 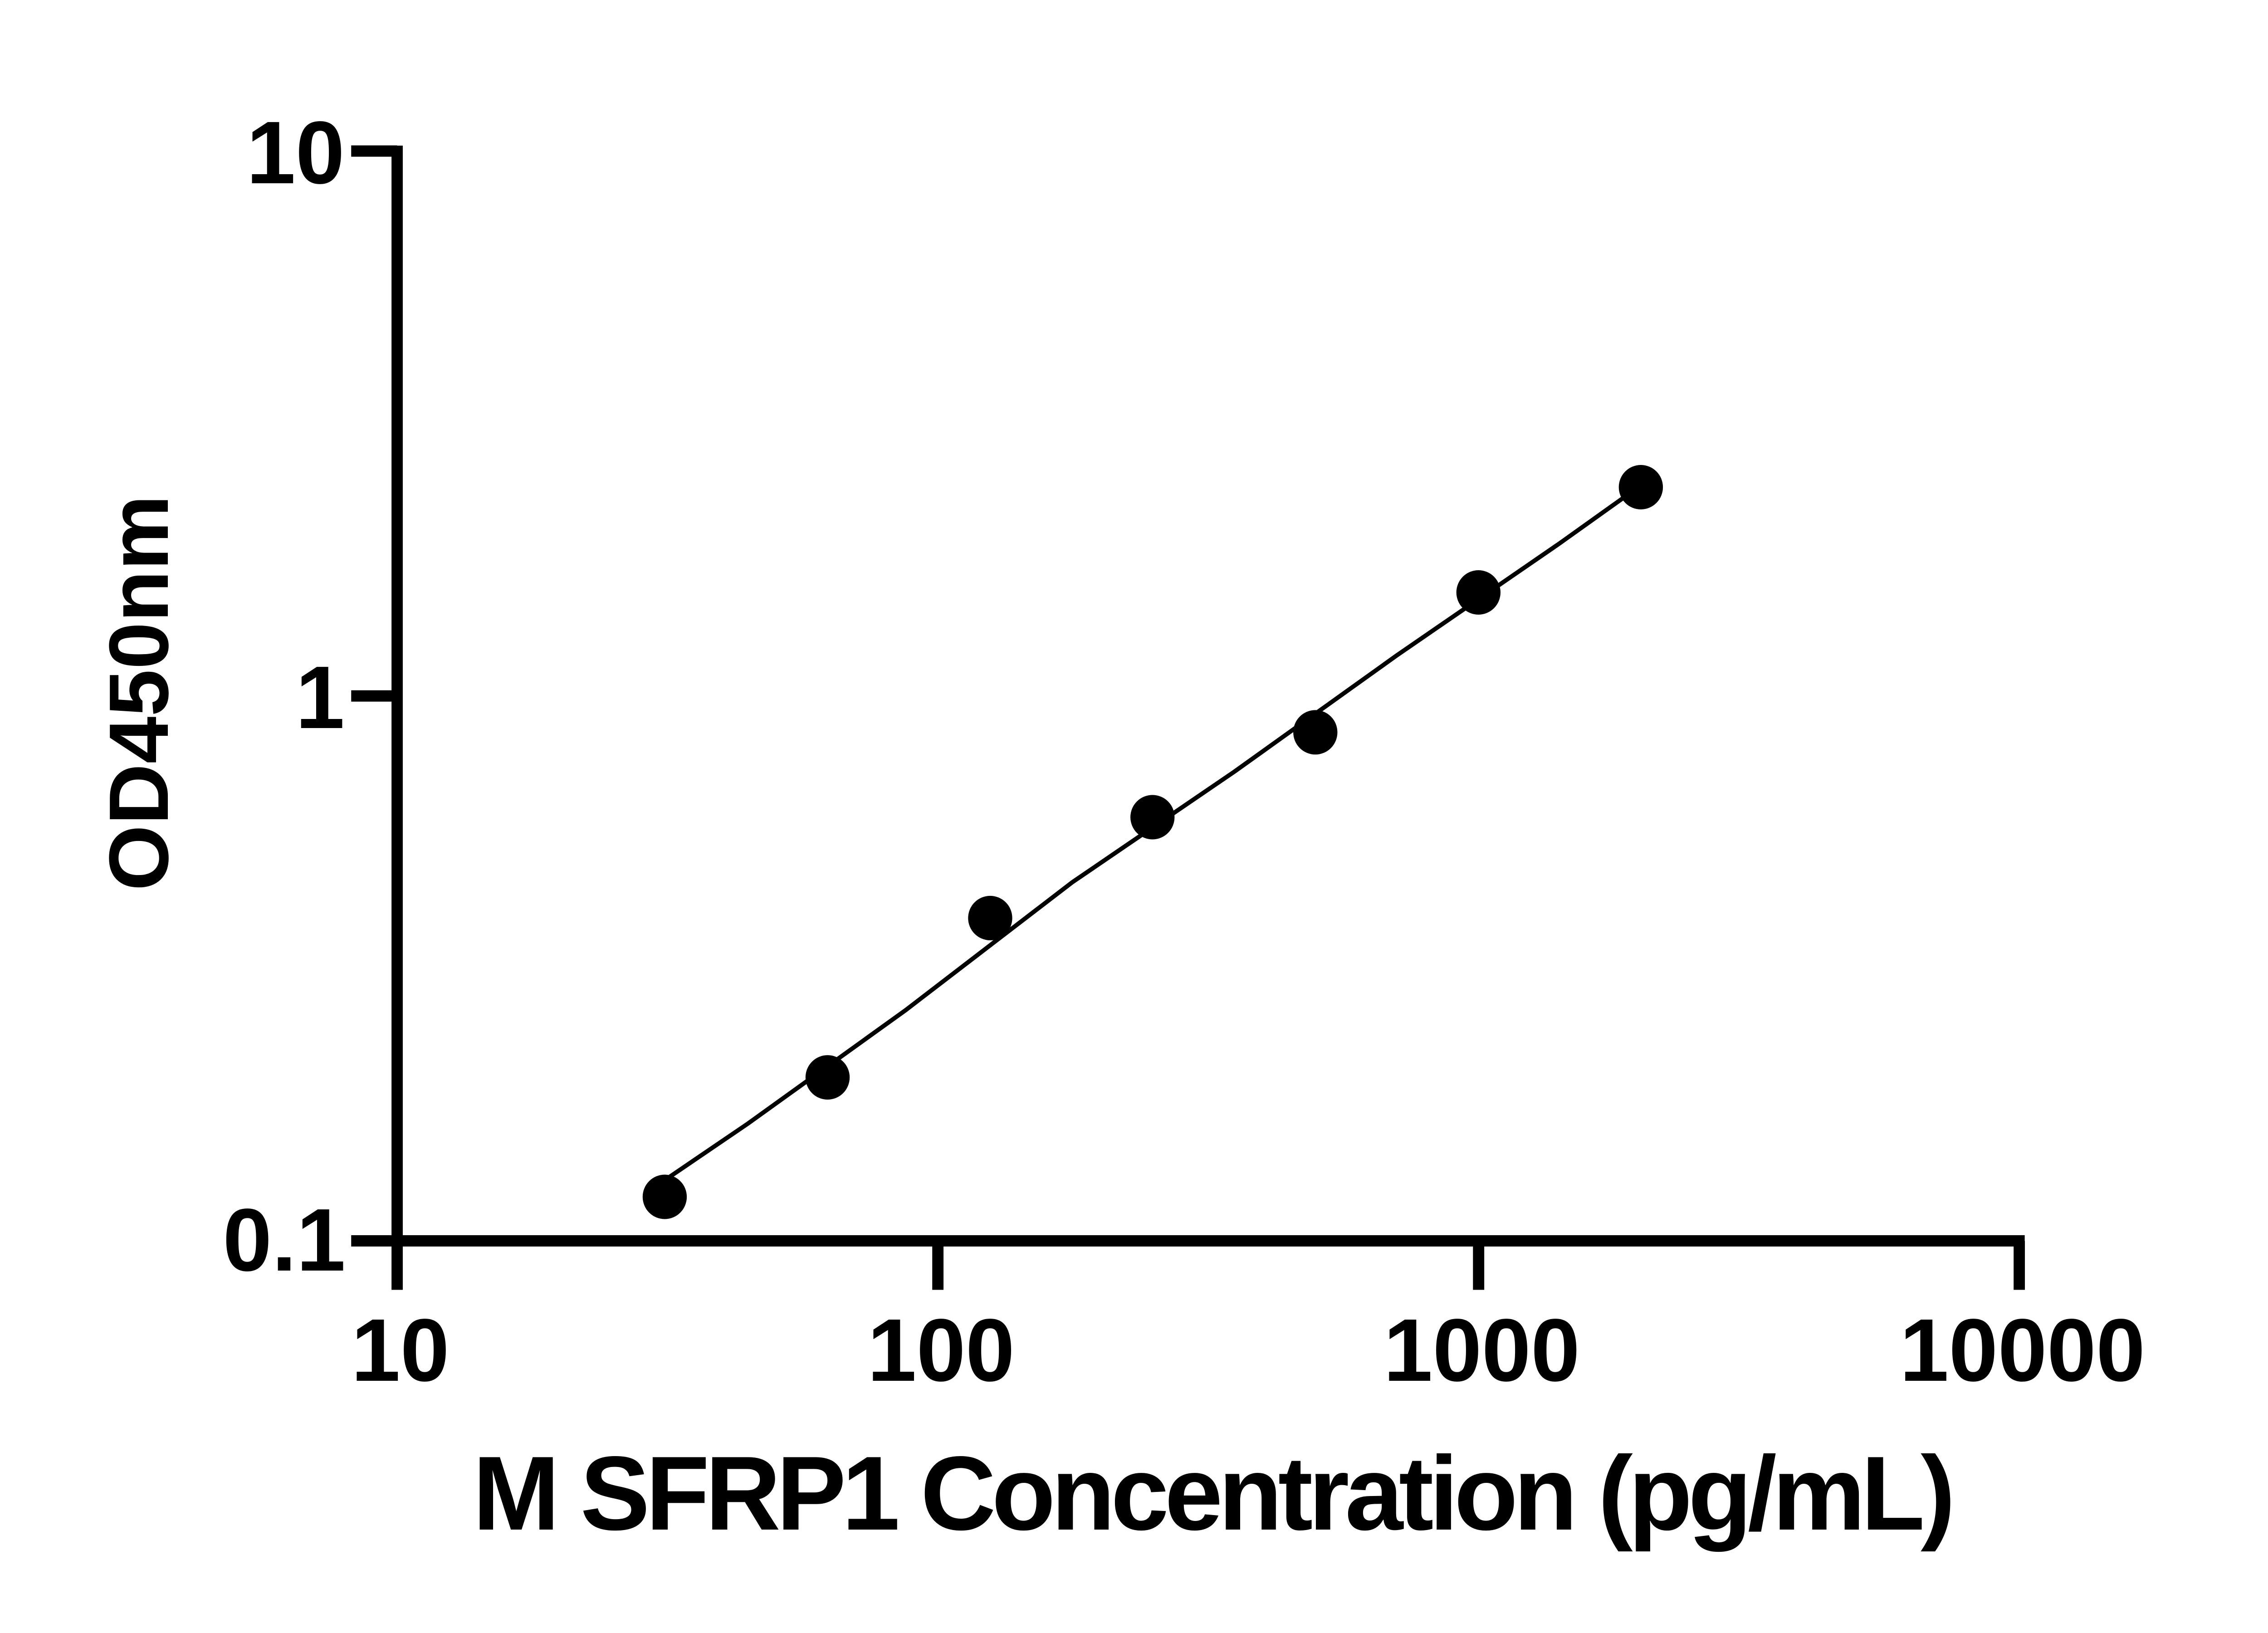 I want to click on svg-text: M SFRP1 Concentration (pg/mL), so click(x=1212, y=1493).